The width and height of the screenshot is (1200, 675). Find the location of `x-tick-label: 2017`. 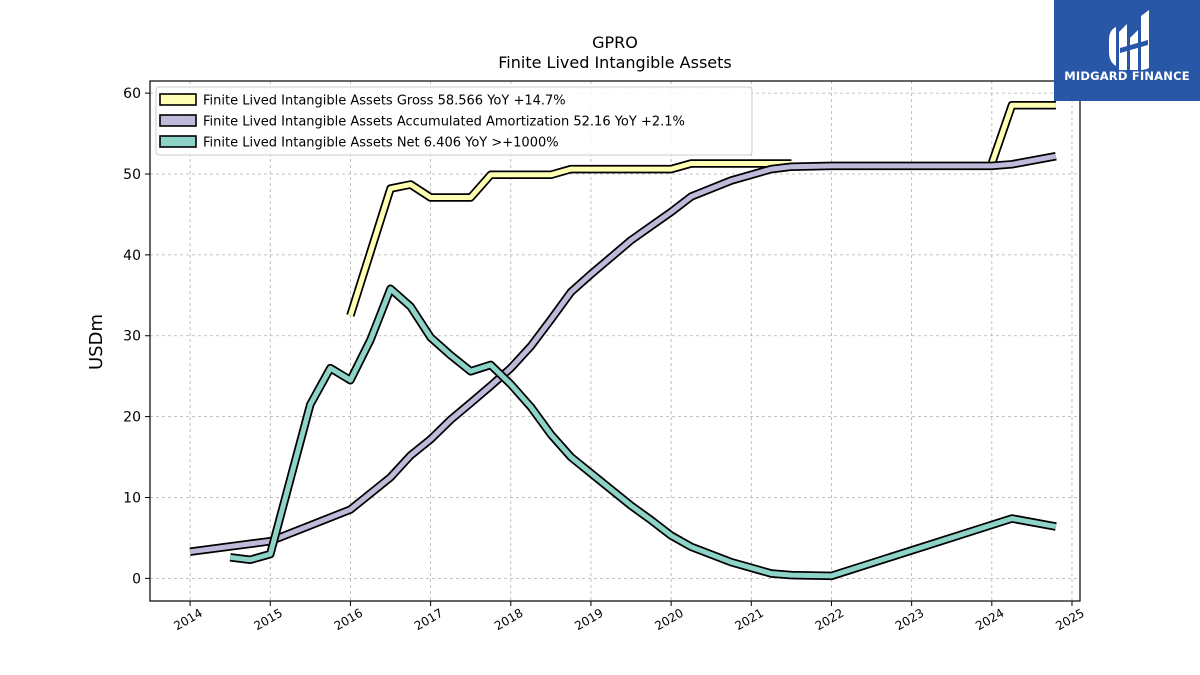

x-tick-label: 2017 is located at coordinates (428, 619).